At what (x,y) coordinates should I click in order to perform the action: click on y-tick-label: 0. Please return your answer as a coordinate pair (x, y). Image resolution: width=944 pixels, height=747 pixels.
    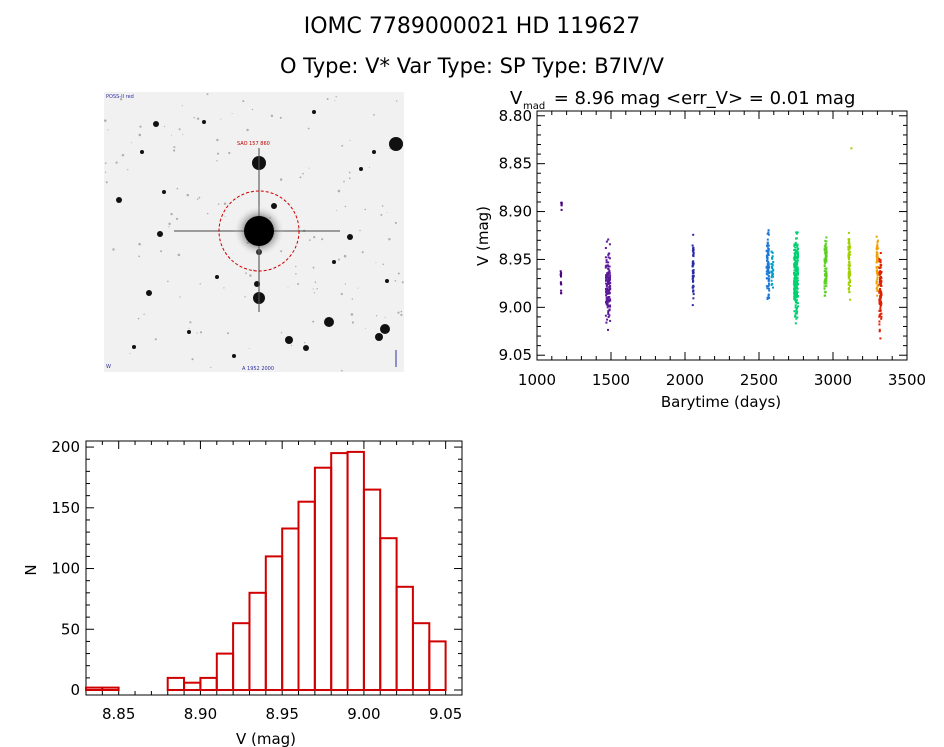
    Looking at the image, I should click on (75, 690).